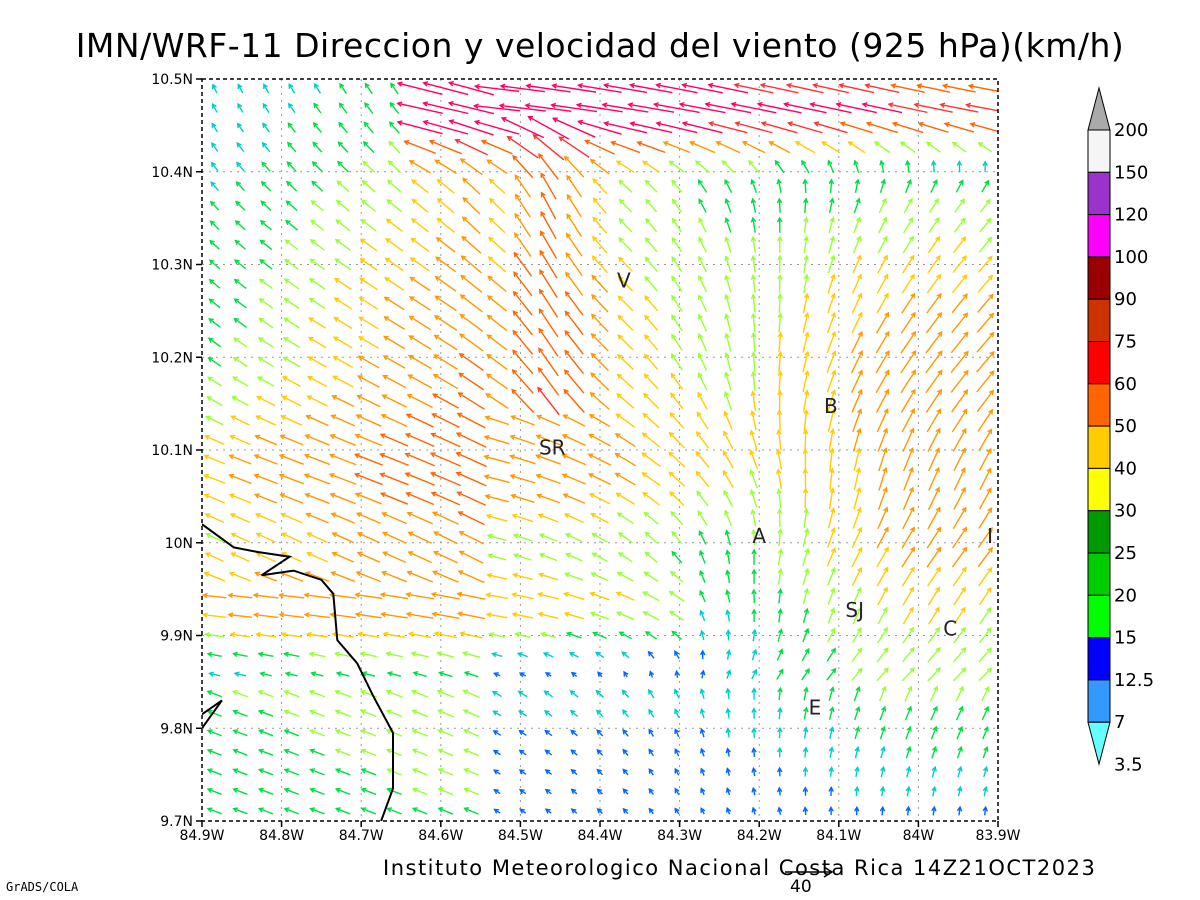  Describe the element at coordinates (950, 629) in the screenshot. I see `station-label: C` at that location.